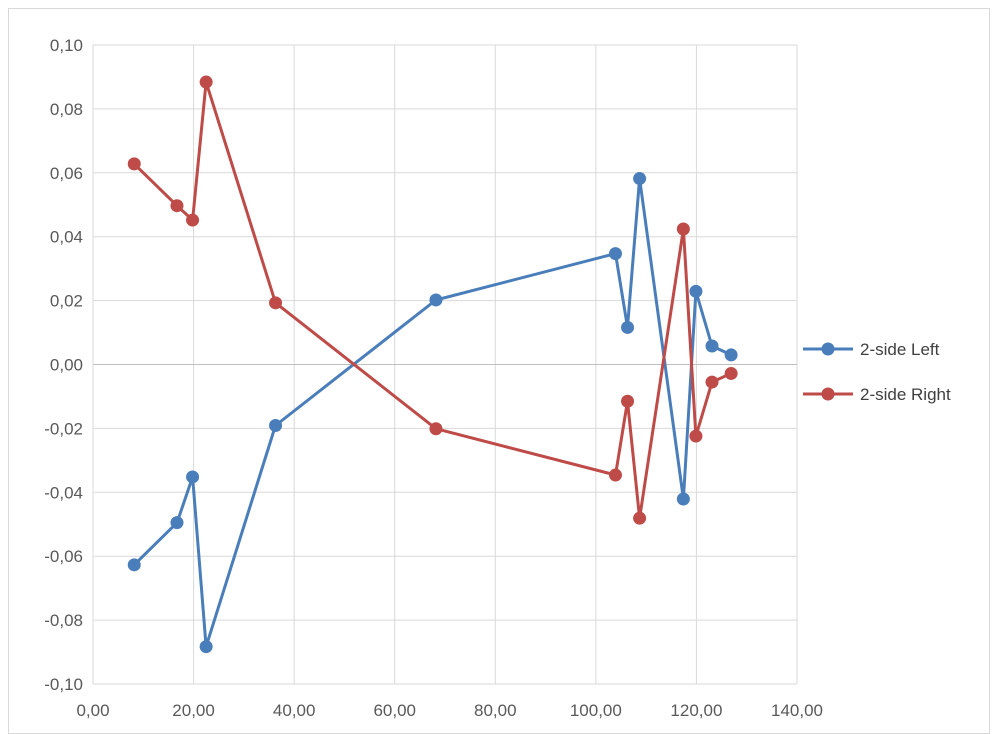 This screenshot has height=734, width=993. I want to click on x-tick-label: 80,00, so click(495, 710).